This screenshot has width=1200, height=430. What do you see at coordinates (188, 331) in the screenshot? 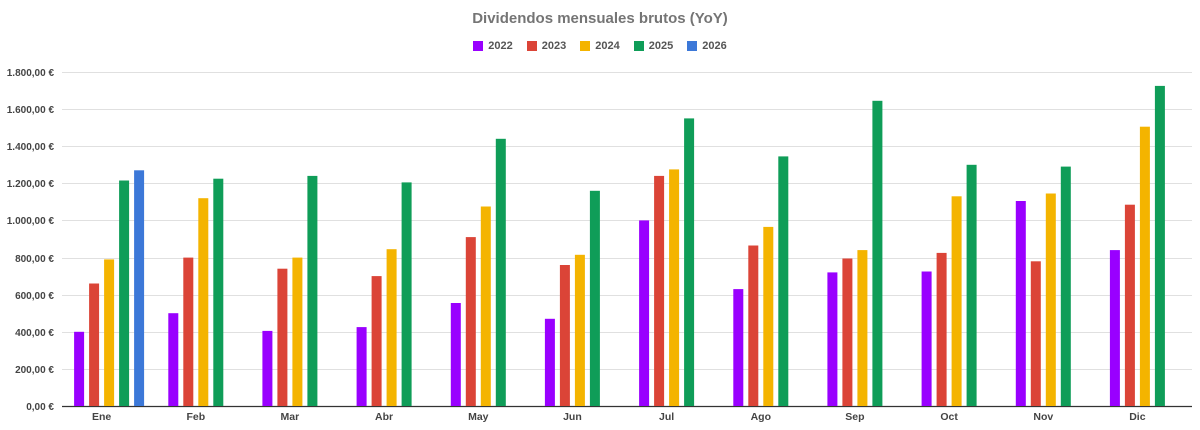
I see `bar-2023-feb` at bounding box center [188, 331].